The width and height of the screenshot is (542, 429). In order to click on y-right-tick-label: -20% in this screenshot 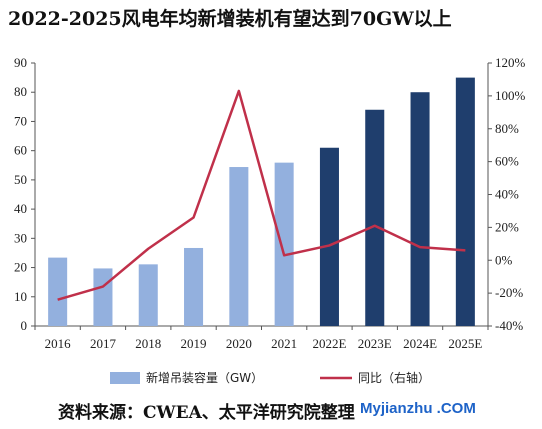, I will do `click(509, 292)`.